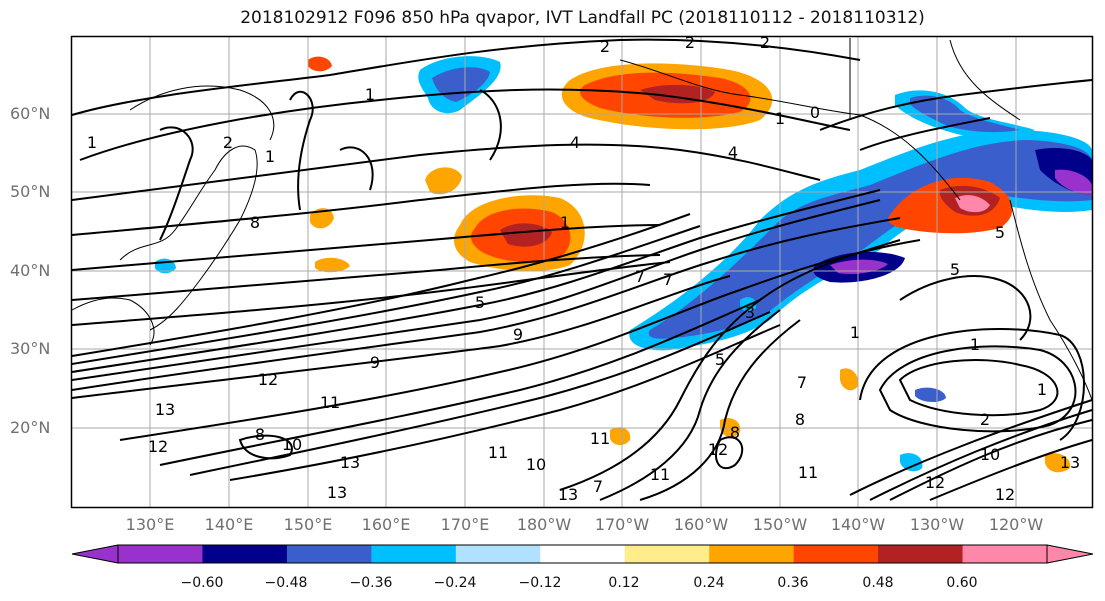 The height and width of the screenshot is (601, 1105). I want to click on lon-label-130w: 130°W, so click(937, 524).